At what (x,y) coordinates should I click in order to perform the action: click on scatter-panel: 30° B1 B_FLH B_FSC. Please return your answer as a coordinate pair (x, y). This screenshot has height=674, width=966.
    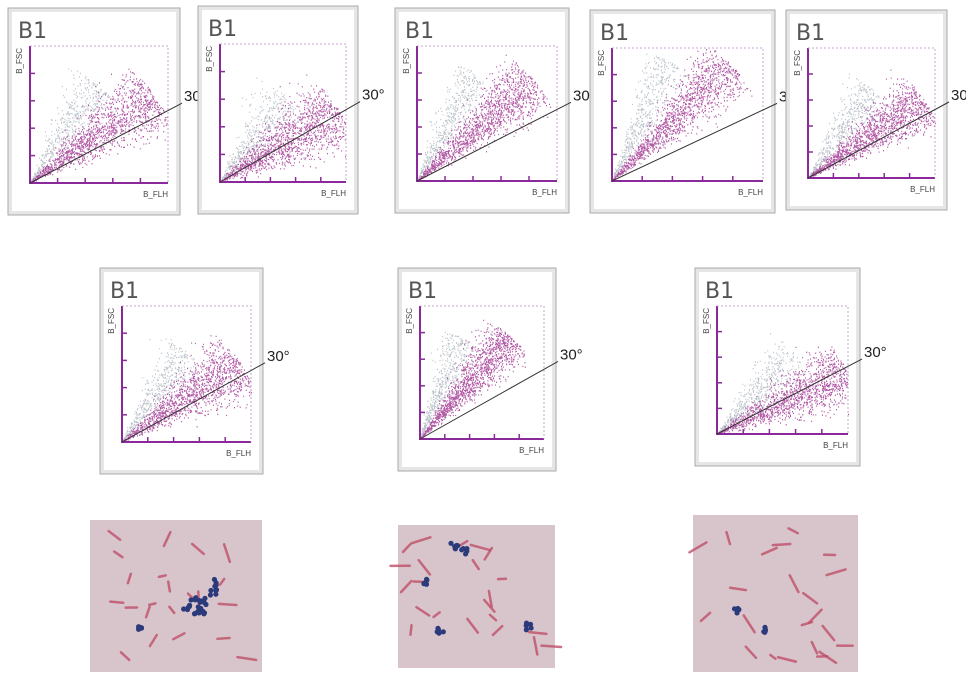
    Looking at the image, I should click on (875, 110).